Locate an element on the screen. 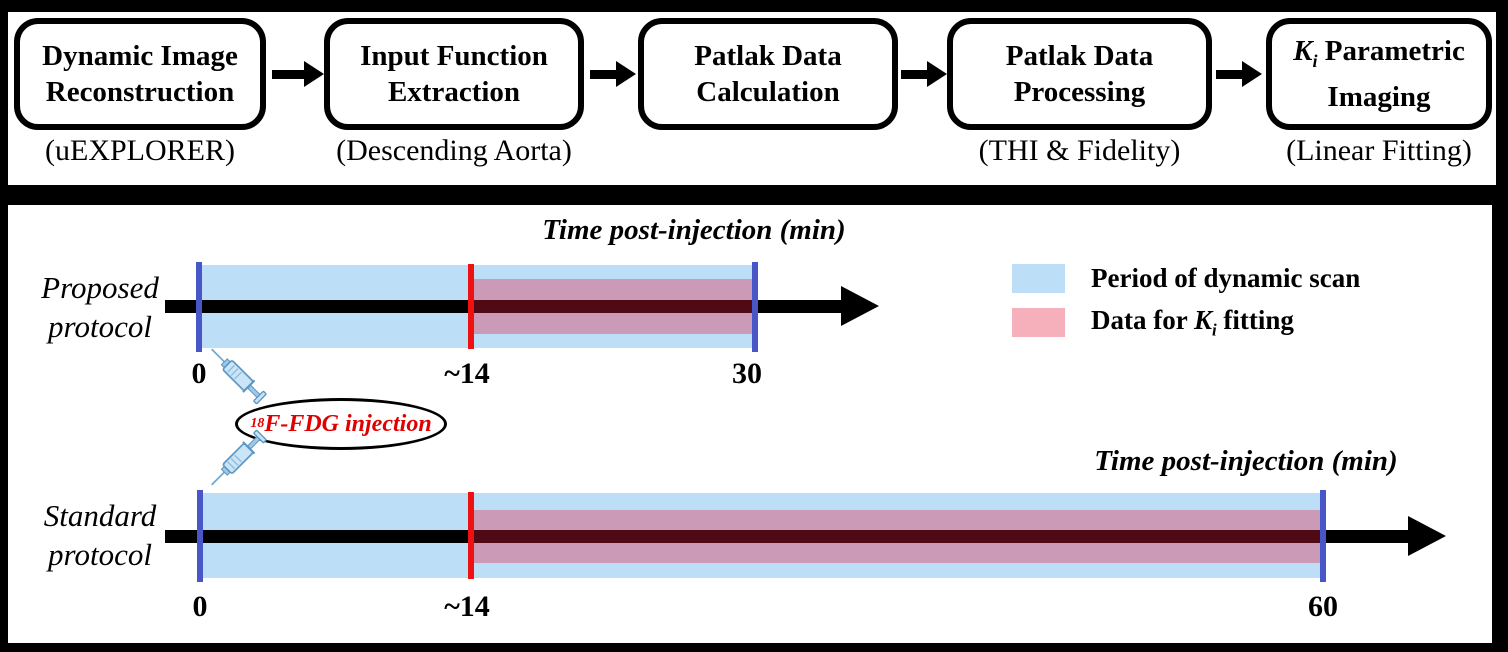  axis-title-proposed: Time post-injection (min) is located at coordinates (694, 230).